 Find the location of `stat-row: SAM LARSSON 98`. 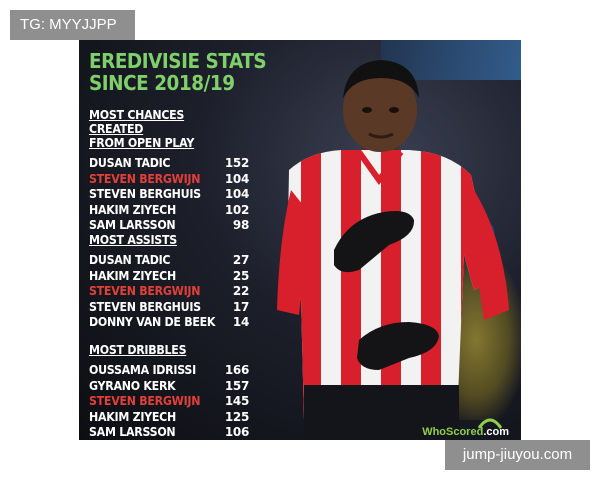

stat-row: SAM LARSSON 98 is located at coordinates (169, 226).